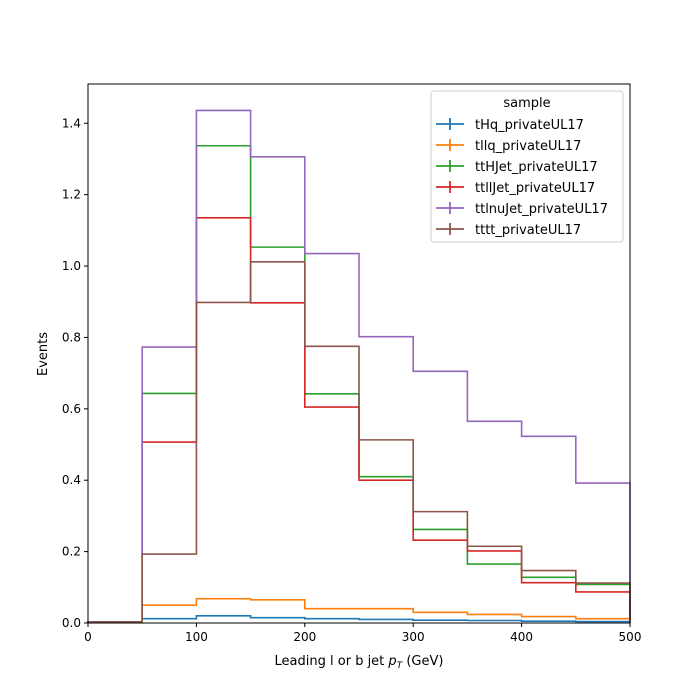 The width and height of the screenshot is (700, 700). What do you see at coordinates (71, 123) in the screenshot?
I see `y-tick-label: 1.4` at bounding box center [71, 123].